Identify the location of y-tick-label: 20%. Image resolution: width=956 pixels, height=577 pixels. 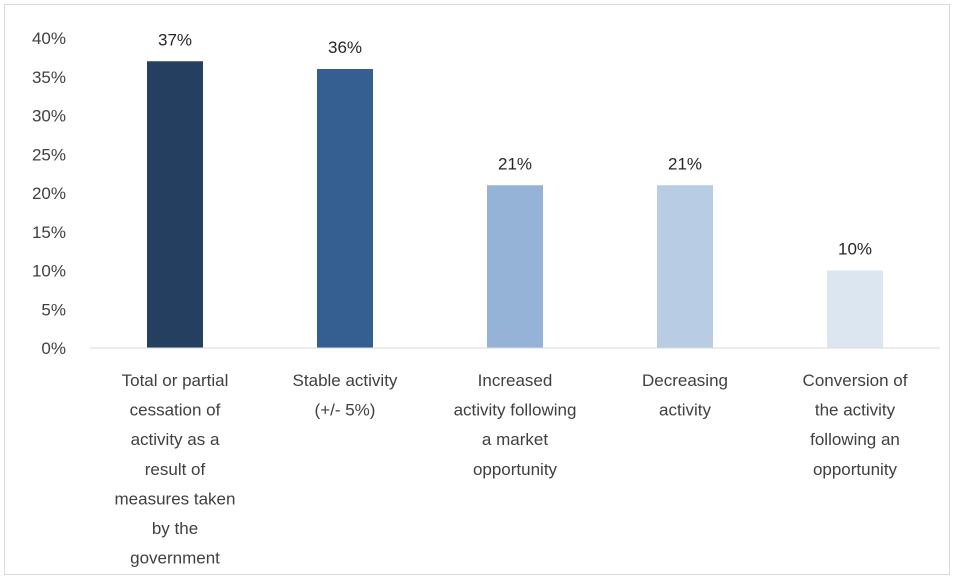
(49, 193).